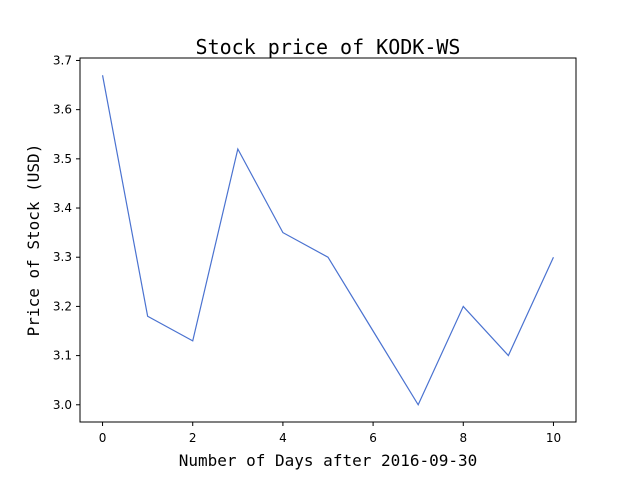 The height and width of the screenshot is (480, 640). Describe the element at coordinates (66, 232) in the screenshot. I see `y-axis: 3.0 3.1 3.2 3.3 3.4 3.5 3.6 3.7` at that location.